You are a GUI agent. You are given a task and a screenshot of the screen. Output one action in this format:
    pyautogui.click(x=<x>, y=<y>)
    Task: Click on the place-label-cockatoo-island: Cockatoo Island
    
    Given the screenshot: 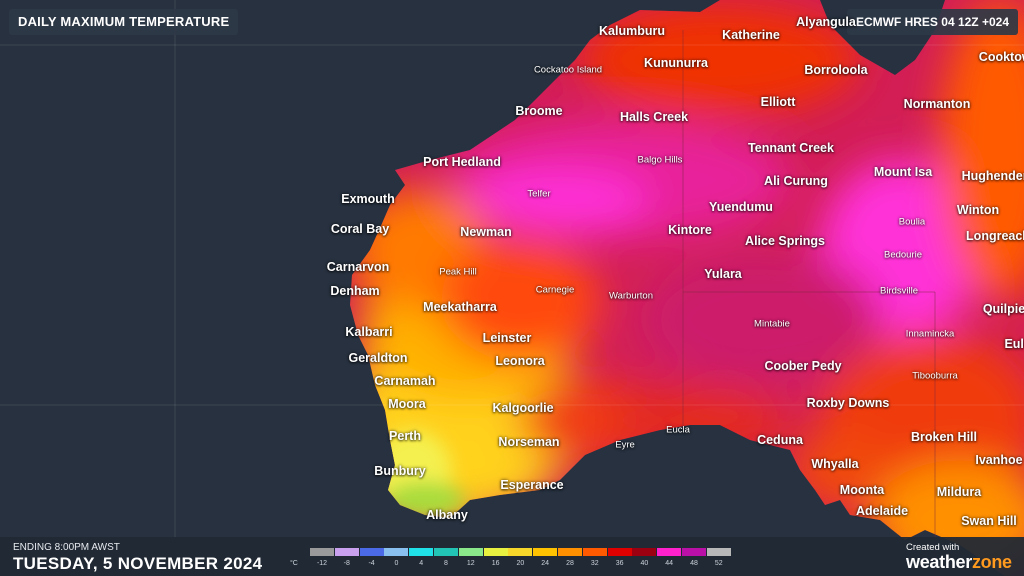 What is the action you would take?
    pyautogui.click(x=568, y=70)
    